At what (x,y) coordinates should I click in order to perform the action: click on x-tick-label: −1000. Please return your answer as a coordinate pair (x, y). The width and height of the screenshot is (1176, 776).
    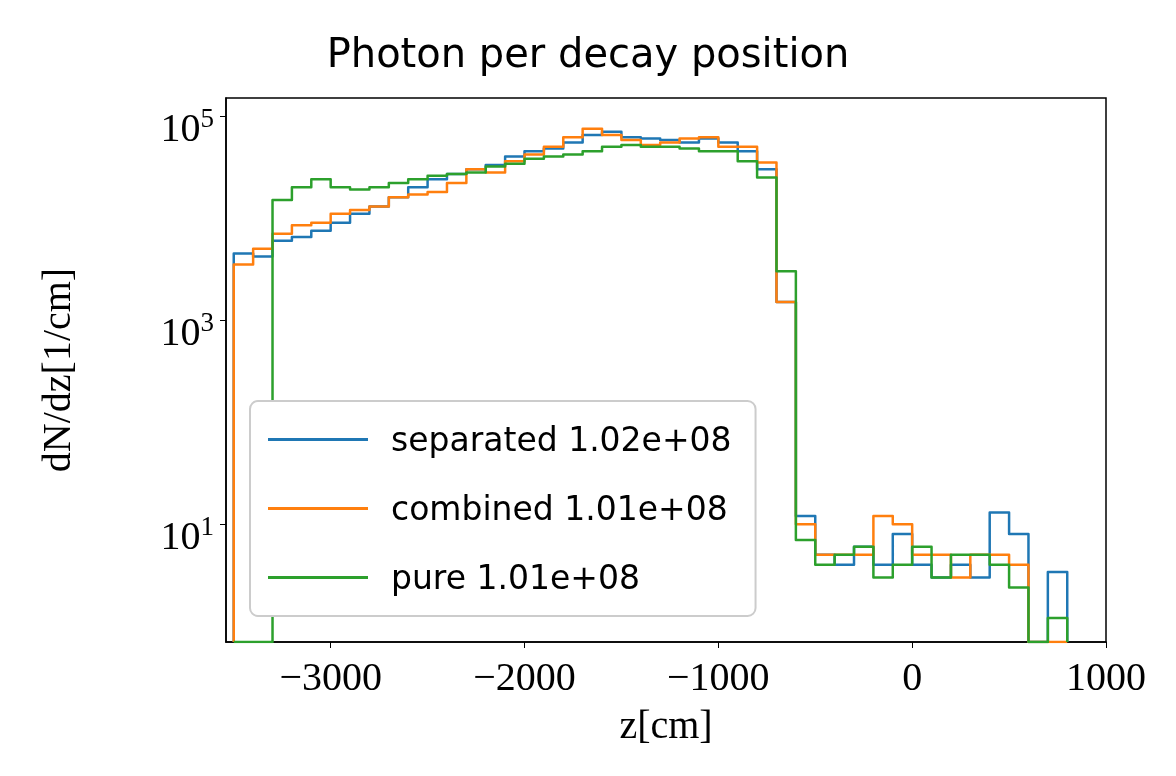
    Looking at the image, I should click on (718, 676).